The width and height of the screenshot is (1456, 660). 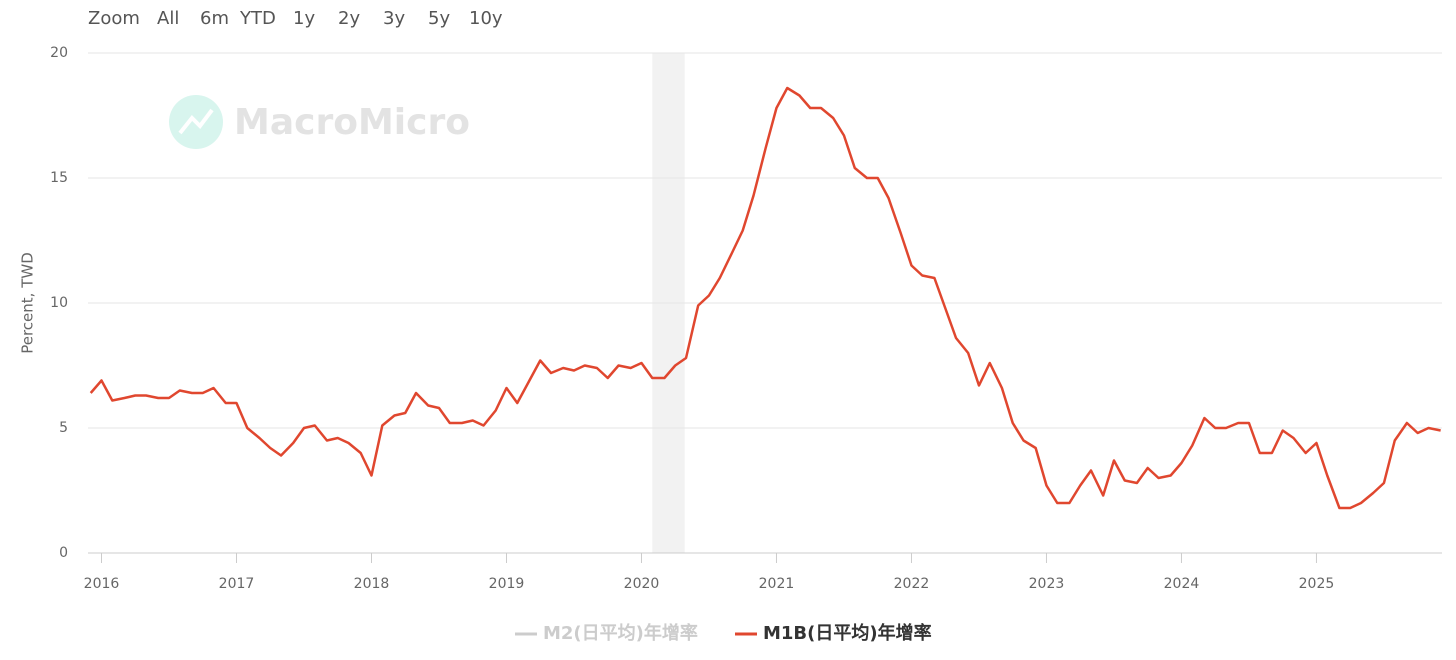 I want to click on y-axis-label: Percent, TWD, so click(x=28, y=303).